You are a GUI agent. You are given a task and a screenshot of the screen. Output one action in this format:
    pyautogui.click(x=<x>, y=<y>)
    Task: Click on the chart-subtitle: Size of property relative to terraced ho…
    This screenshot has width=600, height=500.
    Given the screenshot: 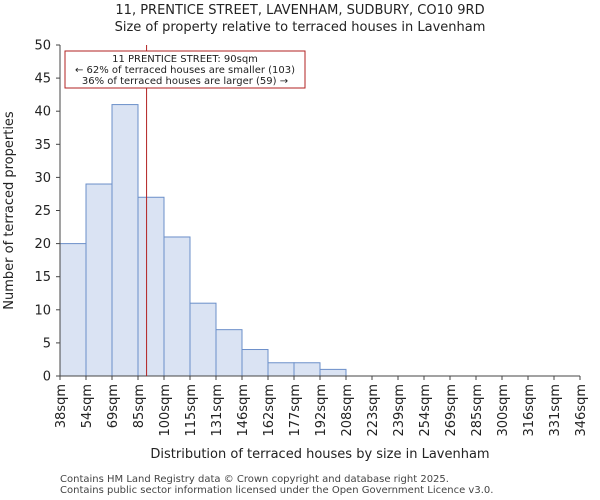 What is the action you would take?
    pyautogui.click(x=300, y=27)
    